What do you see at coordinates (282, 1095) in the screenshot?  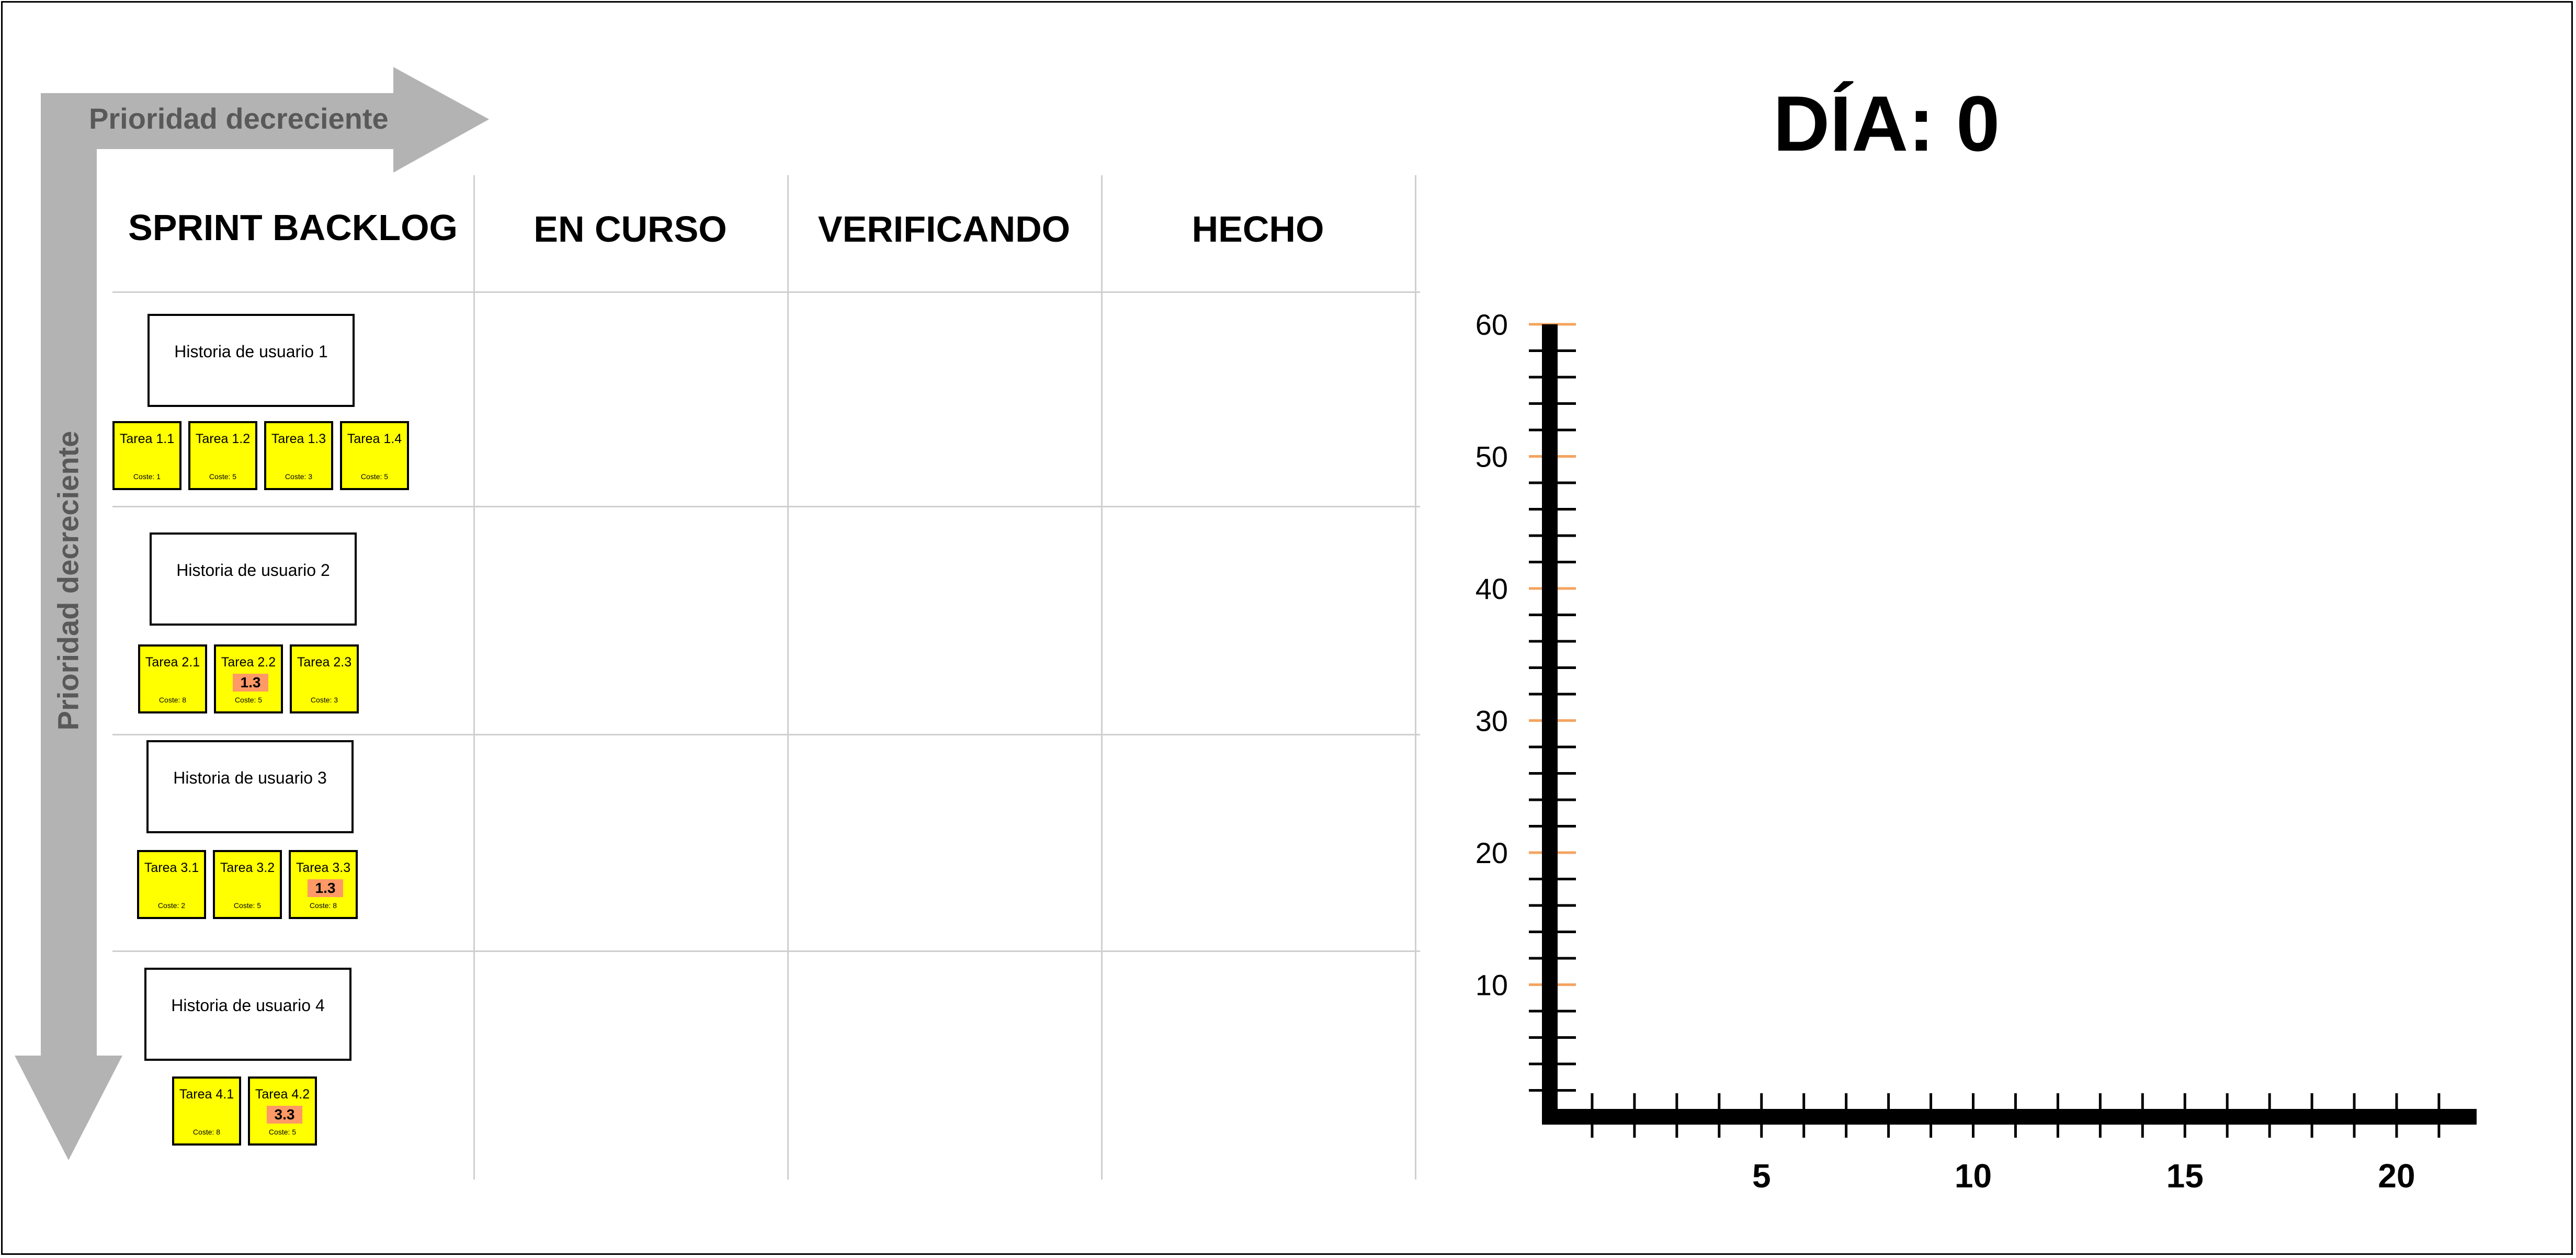 I see `task-name: Tarea 4.2` at bounding box center [282, 1095].